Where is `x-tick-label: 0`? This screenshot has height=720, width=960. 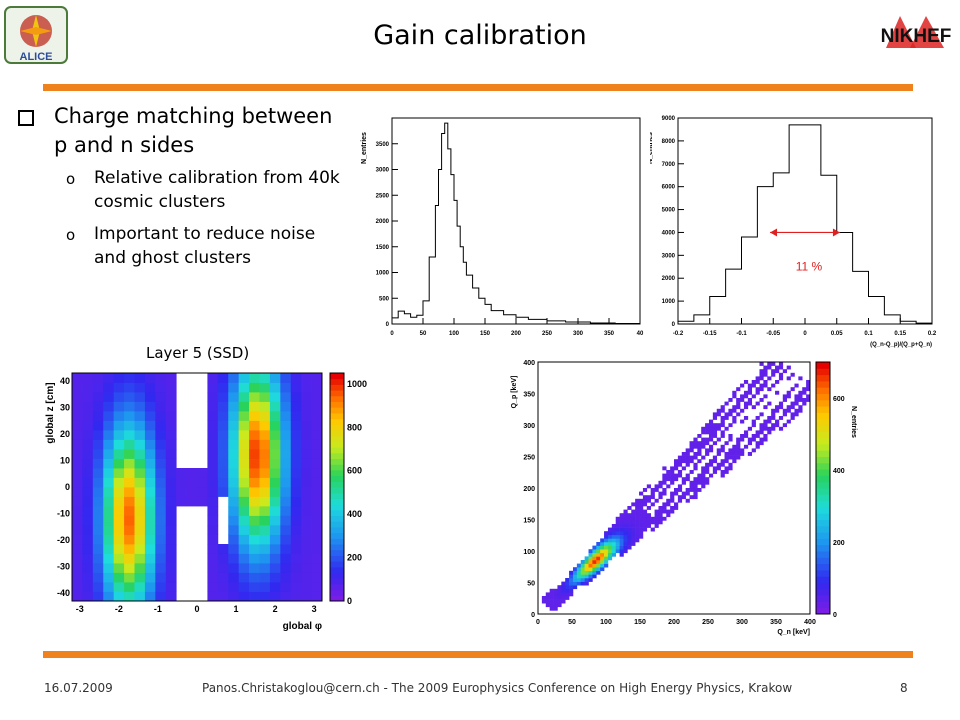
x-tick-label: 0 is located at coordinates (392, 334).